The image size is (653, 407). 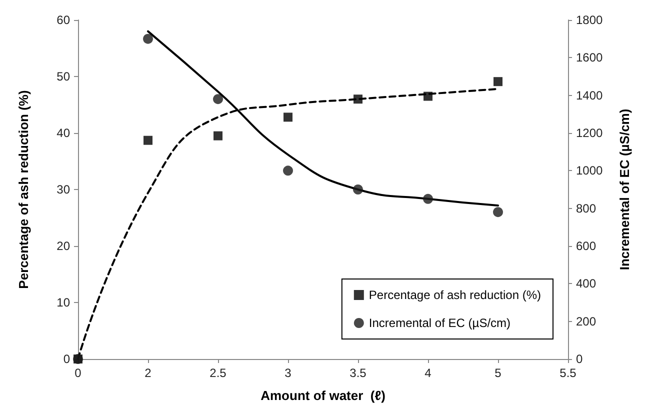 What do you see at coordinates (590, 57) in the screenshot?
I see `y2-tick-label: 1600` at bounding box center [590, 57].